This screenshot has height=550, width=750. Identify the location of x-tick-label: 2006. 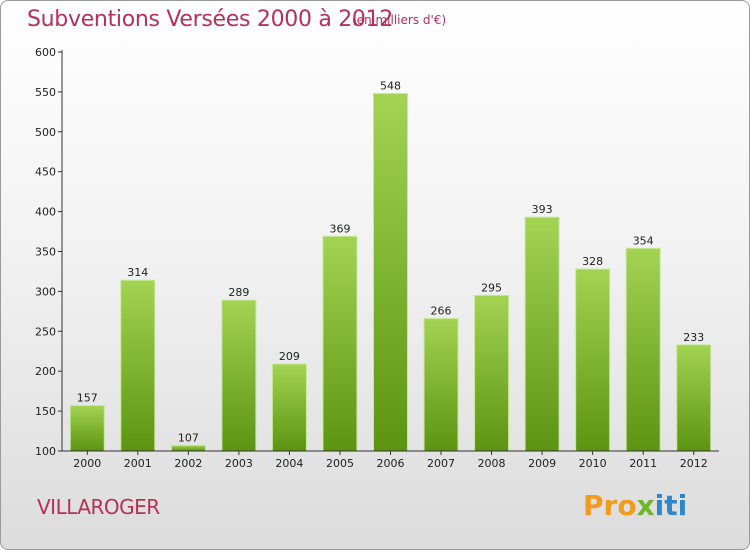
(391, 463).